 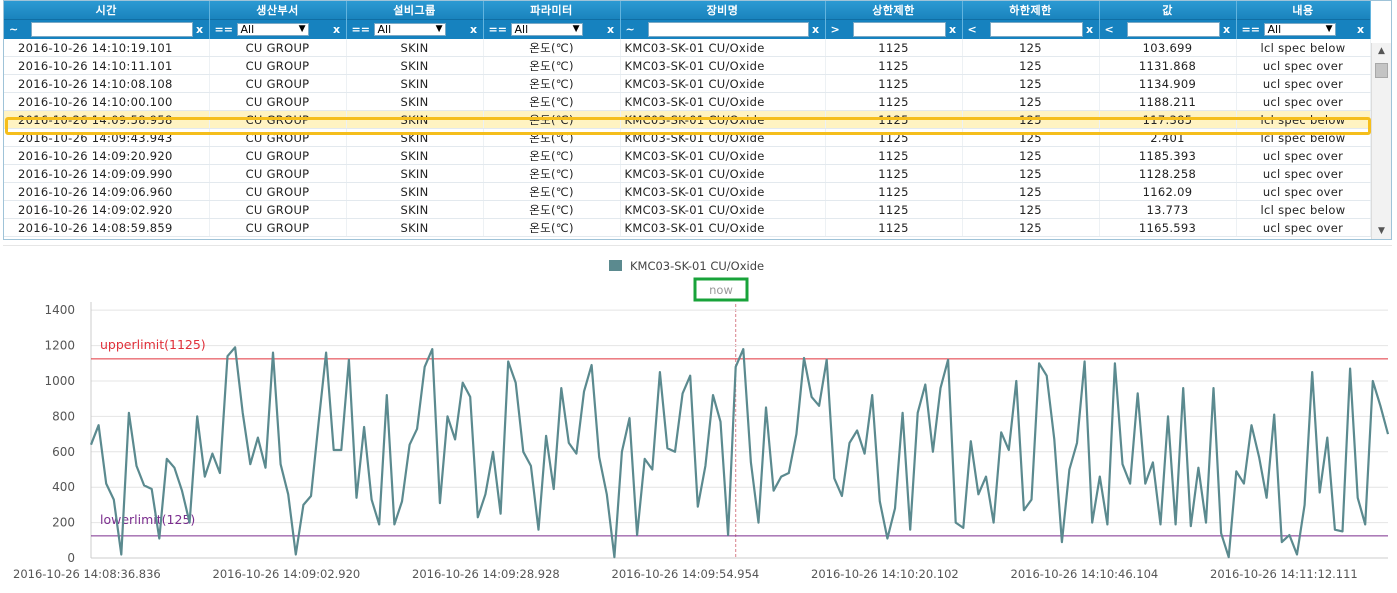 I want to click on filter-input-equip, so click(x=728, y=29).